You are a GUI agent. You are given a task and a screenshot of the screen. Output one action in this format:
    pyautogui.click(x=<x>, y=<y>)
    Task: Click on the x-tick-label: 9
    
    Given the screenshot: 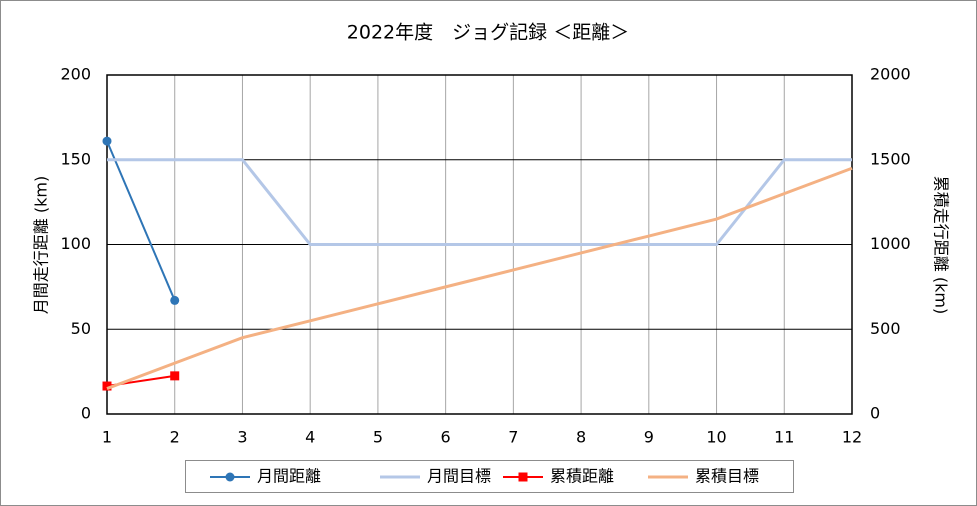 What is the action you would take?
    pyautogui.click(x=649, y=437)
    